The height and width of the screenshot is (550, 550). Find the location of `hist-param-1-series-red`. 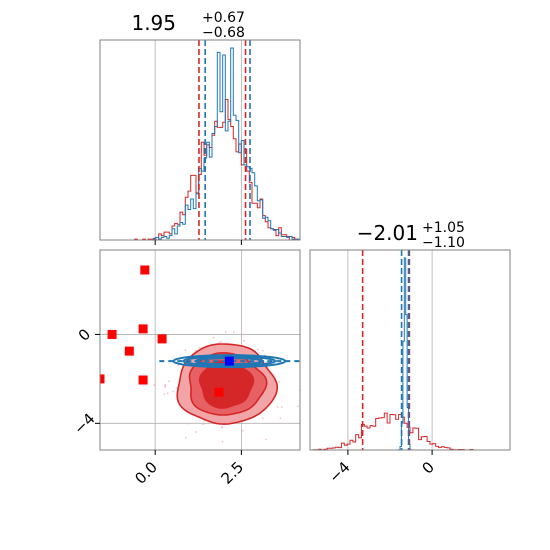

hist-param-1-series-red is located at coordinates (200, 169).